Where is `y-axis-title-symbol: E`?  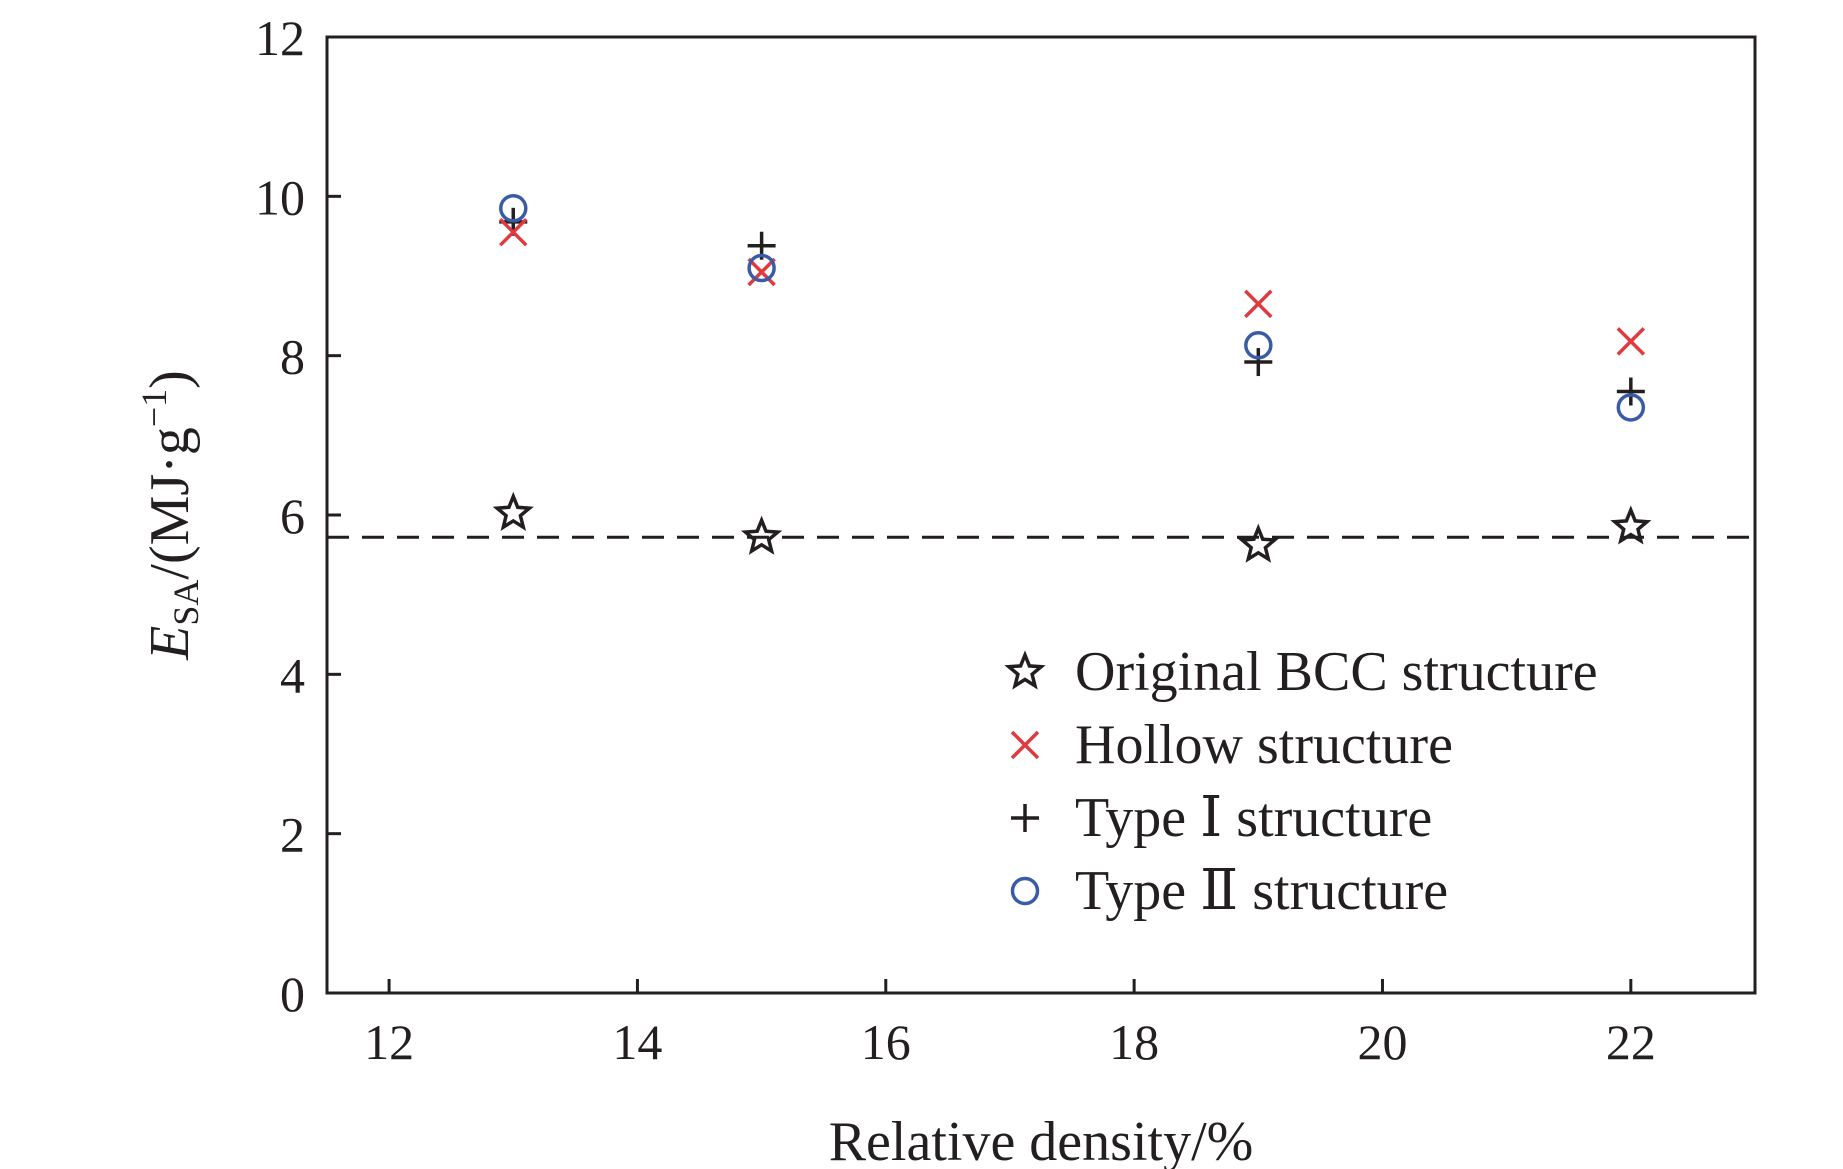
y-axis-title-symbol: E is located at coordinates (170, 643).